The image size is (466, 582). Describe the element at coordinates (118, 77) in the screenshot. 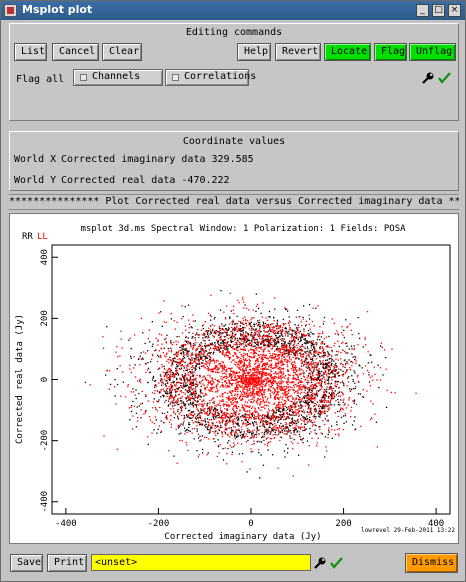

I see `channels-checkbox: Channels` at that location.